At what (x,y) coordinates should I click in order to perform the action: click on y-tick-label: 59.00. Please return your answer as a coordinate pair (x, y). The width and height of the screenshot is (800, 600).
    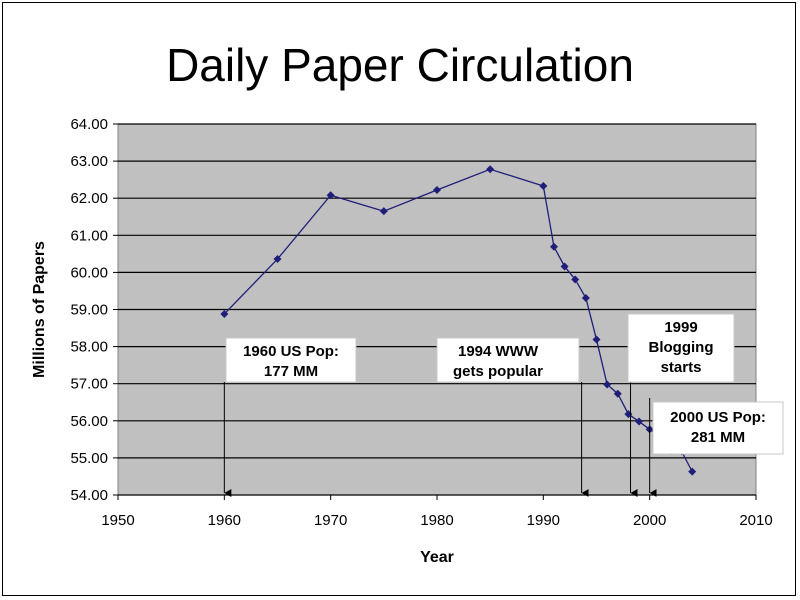
    Looking at the image, I should click on (89, 310).